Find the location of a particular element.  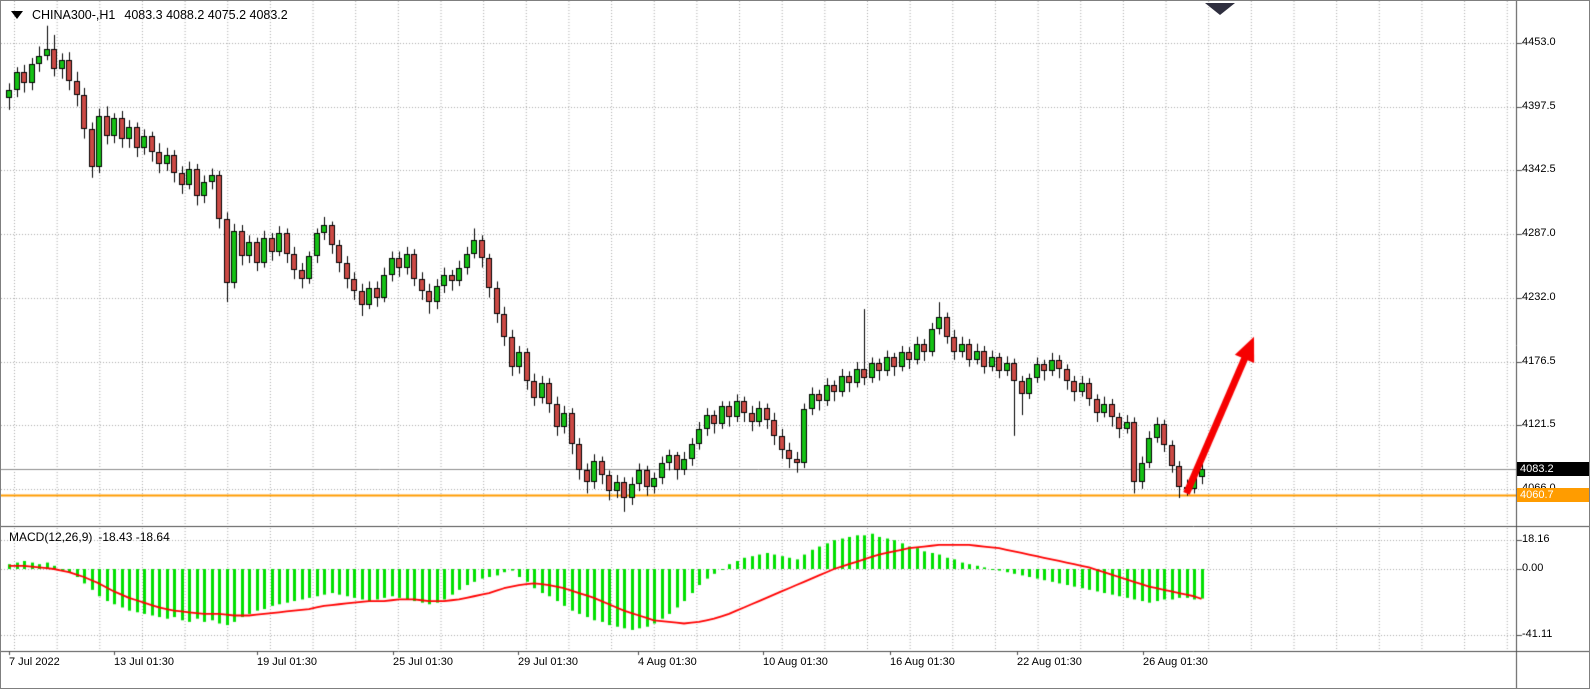

chart-shift-marker-icon is located at coordinates (1220, 9).